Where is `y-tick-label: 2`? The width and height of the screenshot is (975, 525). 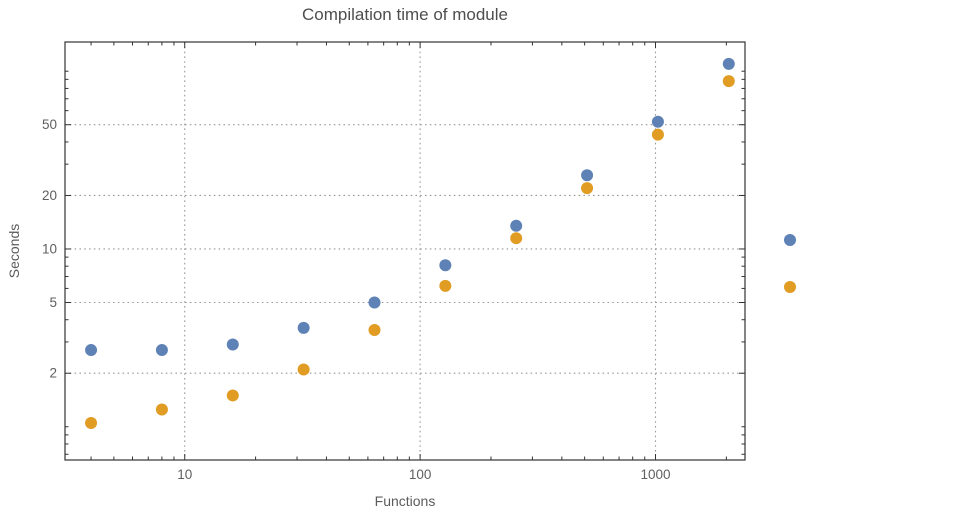 y-tick-label: 2 is located at coordinates (53, 373).